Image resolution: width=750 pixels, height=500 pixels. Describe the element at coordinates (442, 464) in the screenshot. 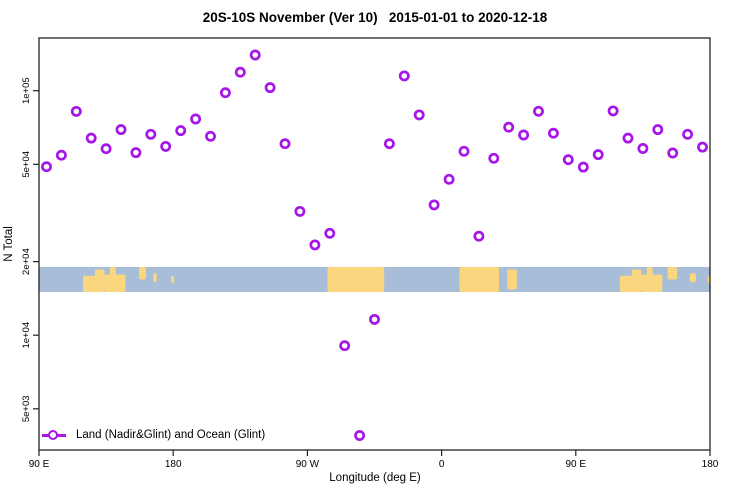

I see `x-tick-label: 0` at that location.